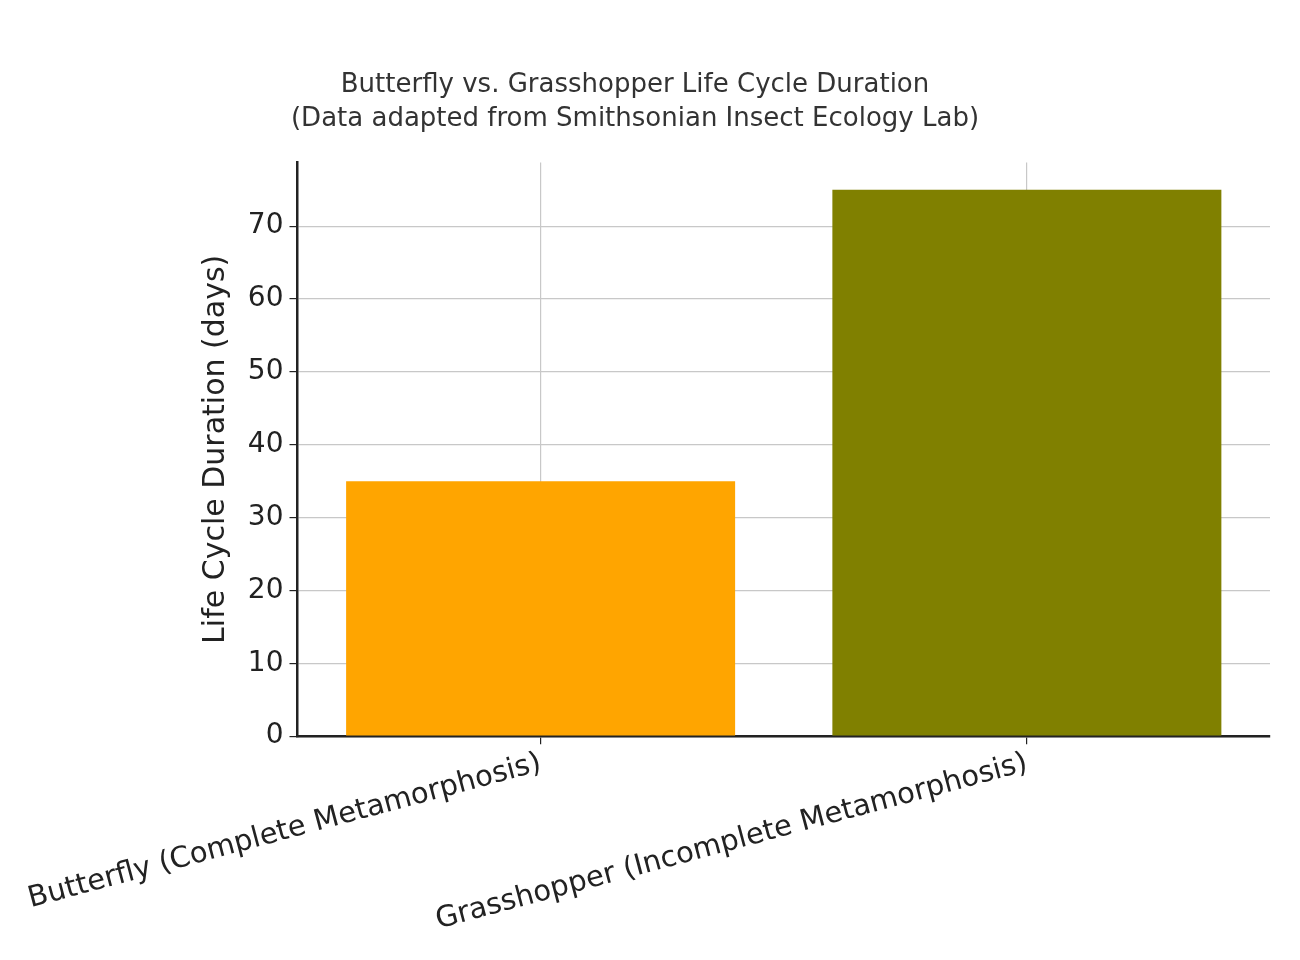 The height and width of the screenshot is (960, 1300). I want to click on y-tick-label: 10, so click(265, 661).